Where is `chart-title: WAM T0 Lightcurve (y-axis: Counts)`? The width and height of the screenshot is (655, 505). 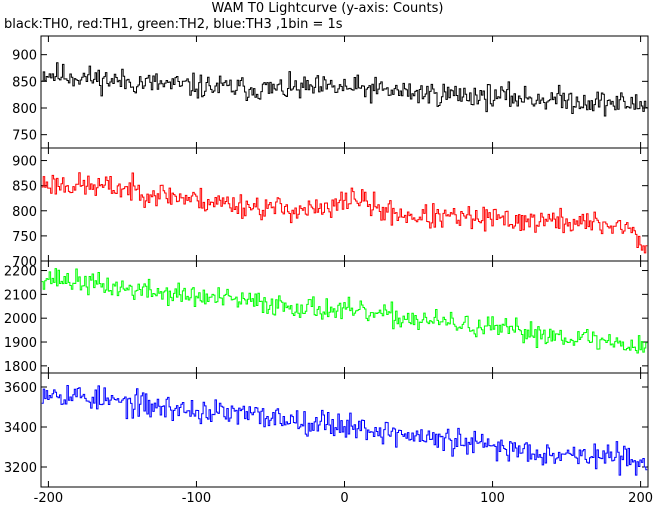 chart-title: WAM T0 Lightcurve (y-axis: Counts) is located at coordinates (327, 8).